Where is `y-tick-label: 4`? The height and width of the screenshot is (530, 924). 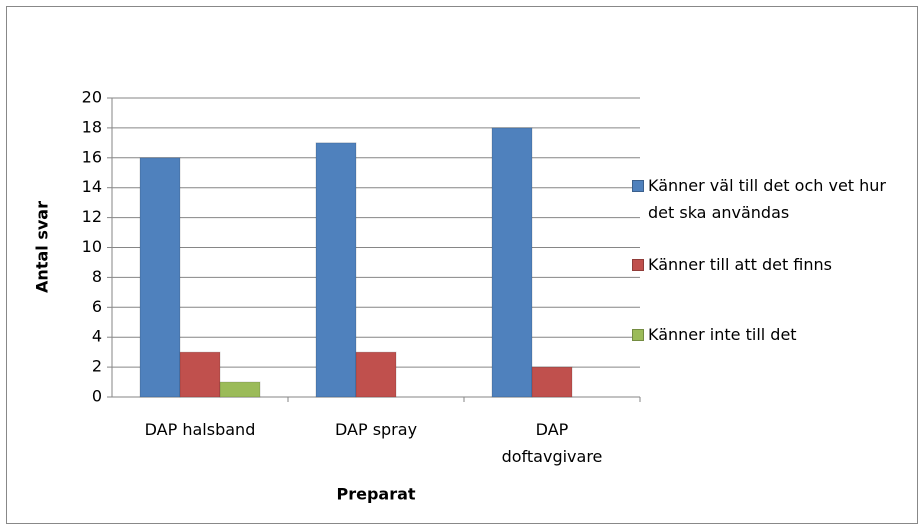 y-tick-label: 4 is located at coordinates (97, 336).